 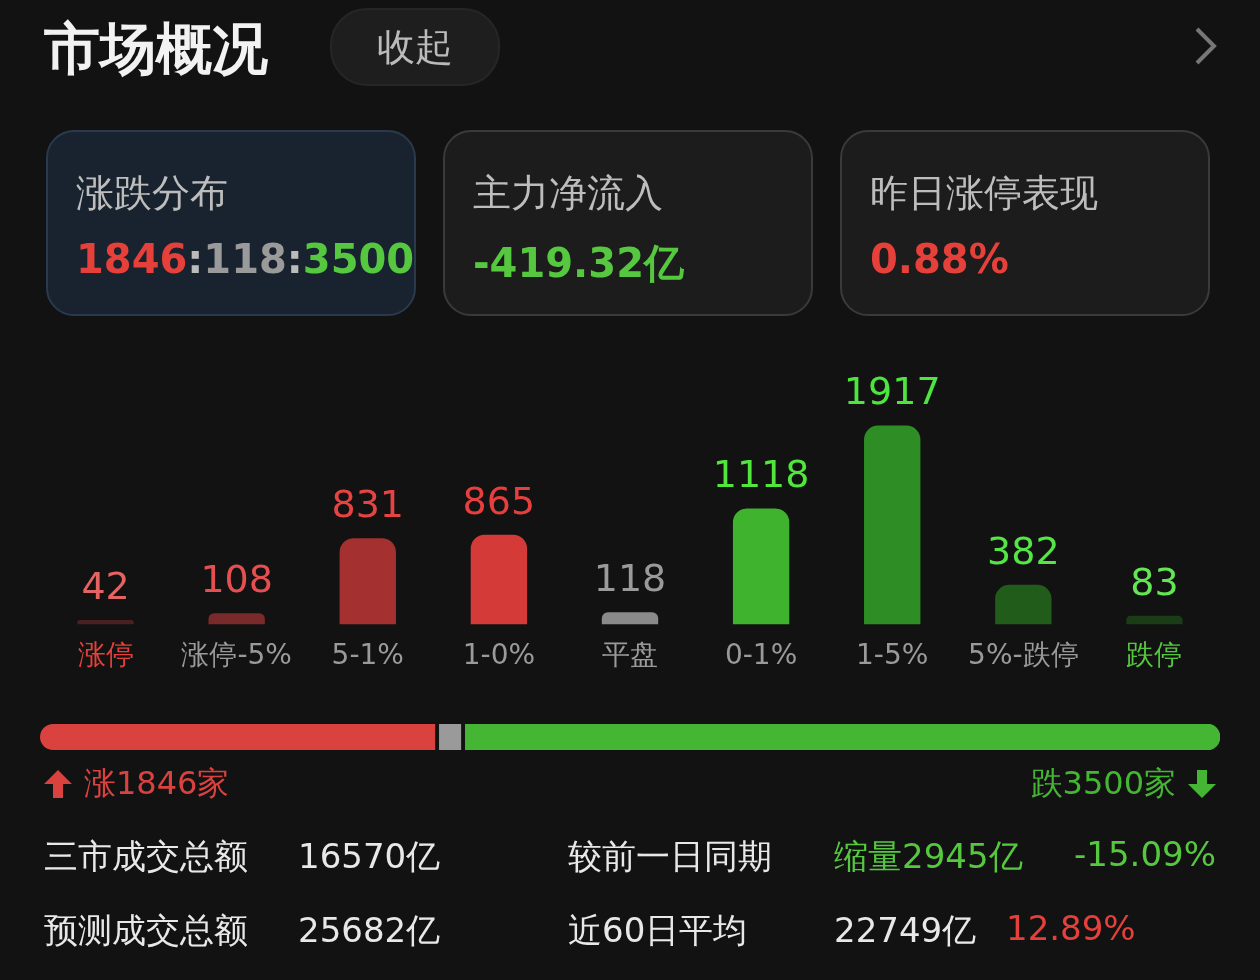 I want to click on data-label: 1118, so click(x=761, y=474).